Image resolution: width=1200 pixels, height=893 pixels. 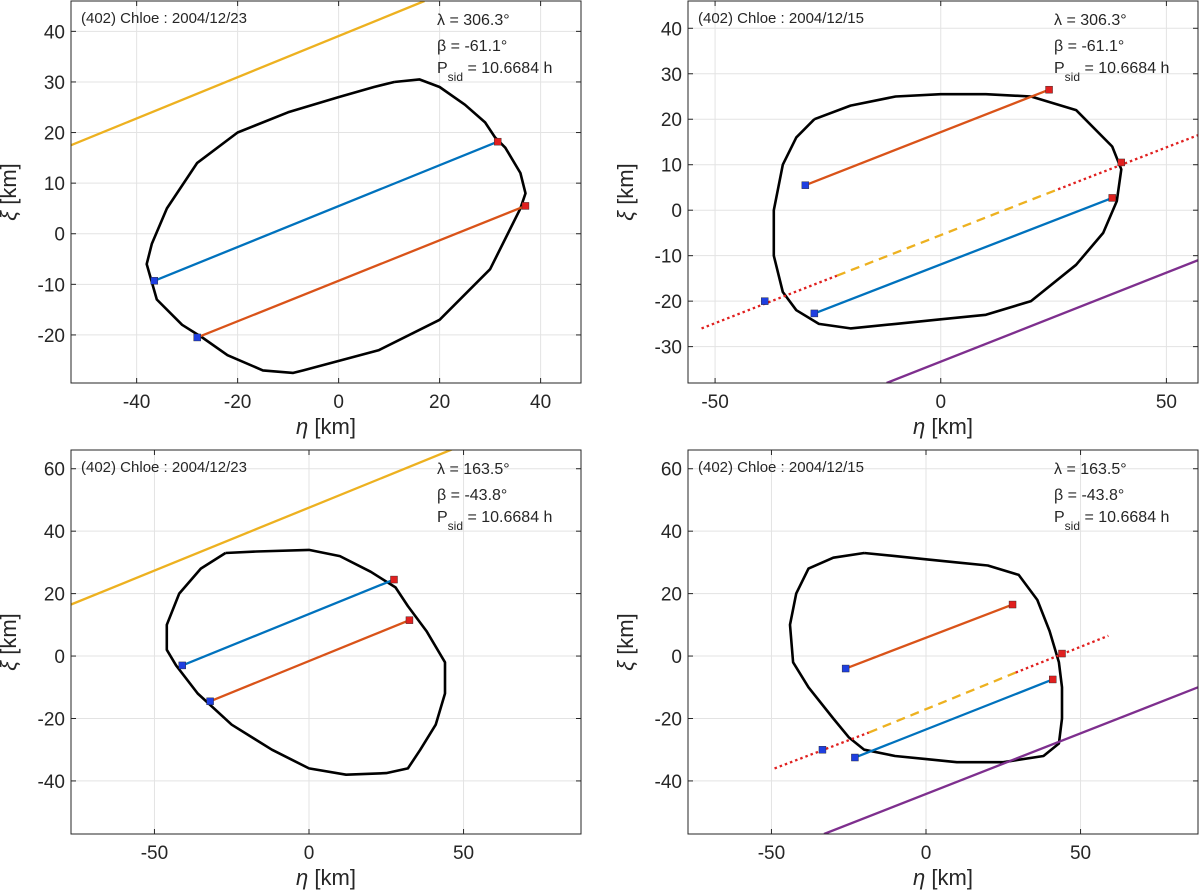 I want to click on x-tick-label: 20, so click(x=439, y=402).